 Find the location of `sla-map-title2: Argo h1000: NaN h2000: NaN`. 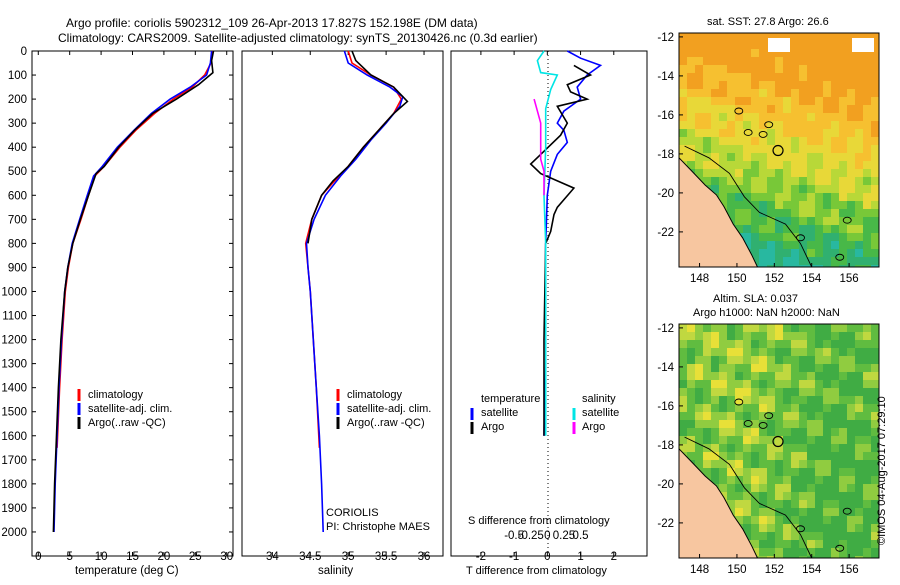

sla-map-title2: Argo h1000: NaN h2000: NaN is located at coordinates (766, 313).